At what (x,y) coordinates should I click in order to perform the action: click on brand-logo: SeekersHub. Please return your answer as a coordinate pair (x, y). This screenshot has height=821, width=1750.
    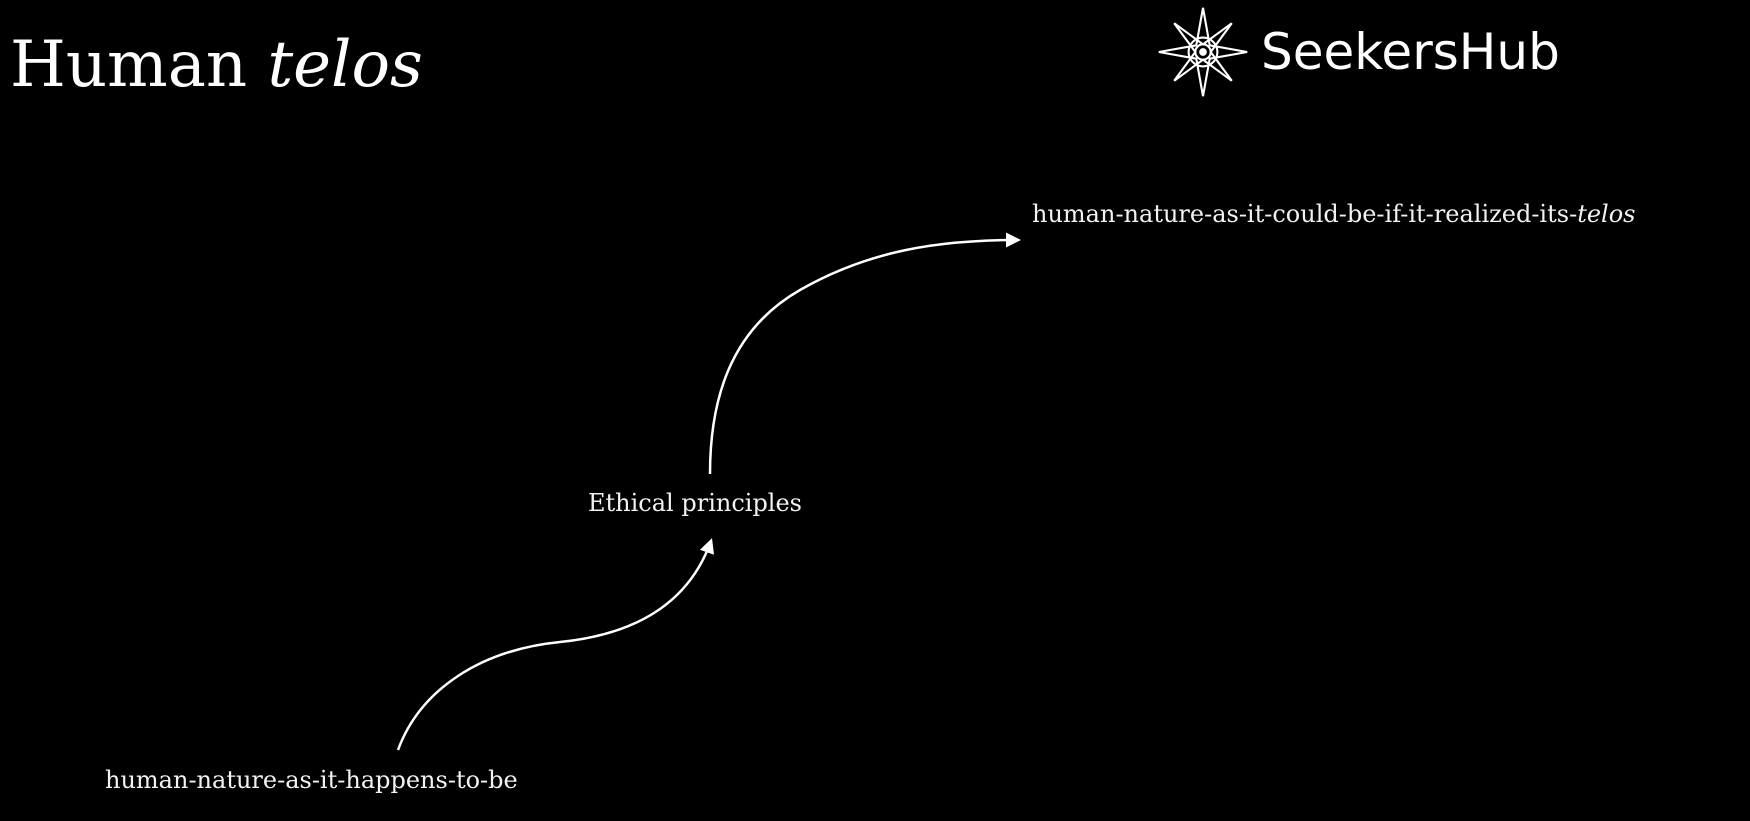
    Looking at the image, I should click on (1357, 52).